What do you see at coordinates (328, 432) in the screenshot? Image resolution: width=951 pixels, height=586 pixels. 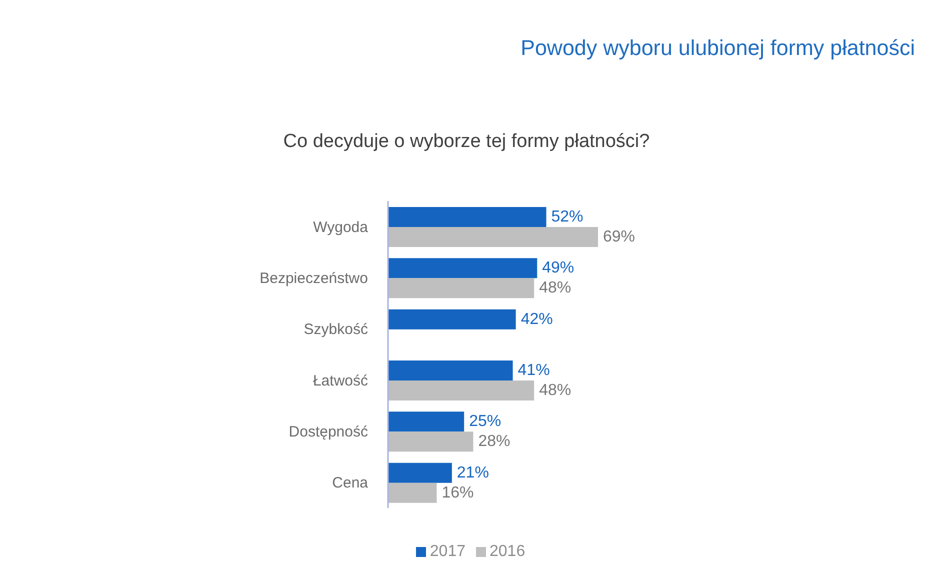 I see `y-tick-label: Dostępność` at bounding box center [328, 432].